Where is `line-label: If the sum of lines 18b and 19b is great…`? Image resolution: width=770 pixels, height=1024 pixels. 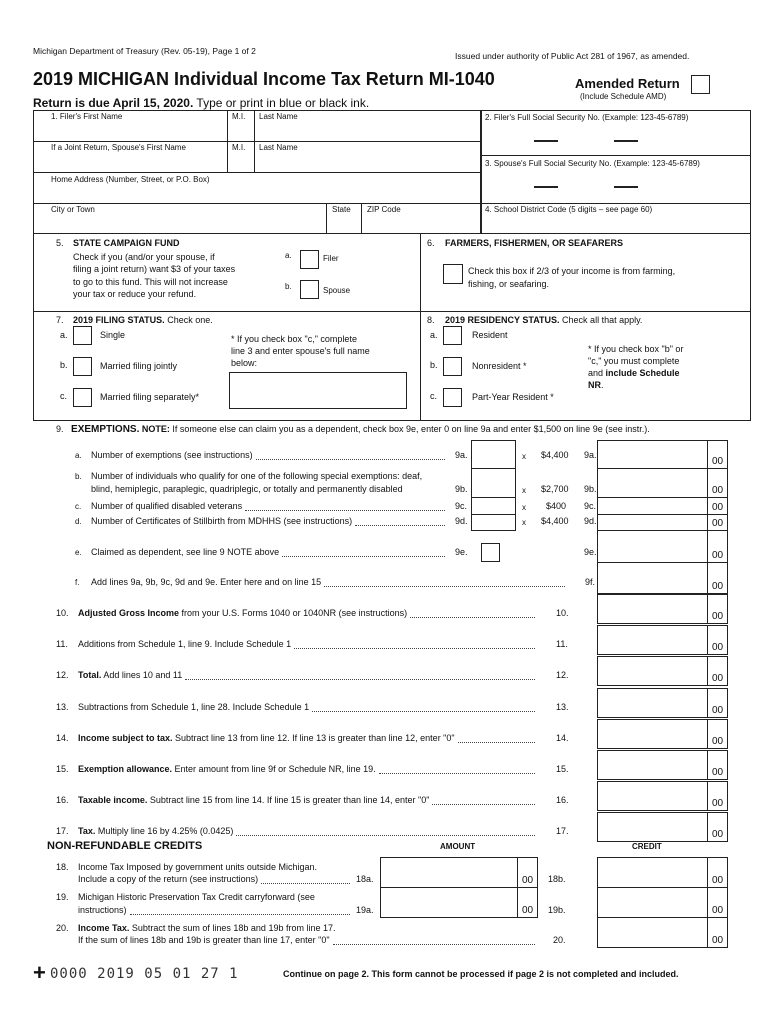
line-label: If the sum of lines 18b and 19b is great… is located at coordinates (204, 940).